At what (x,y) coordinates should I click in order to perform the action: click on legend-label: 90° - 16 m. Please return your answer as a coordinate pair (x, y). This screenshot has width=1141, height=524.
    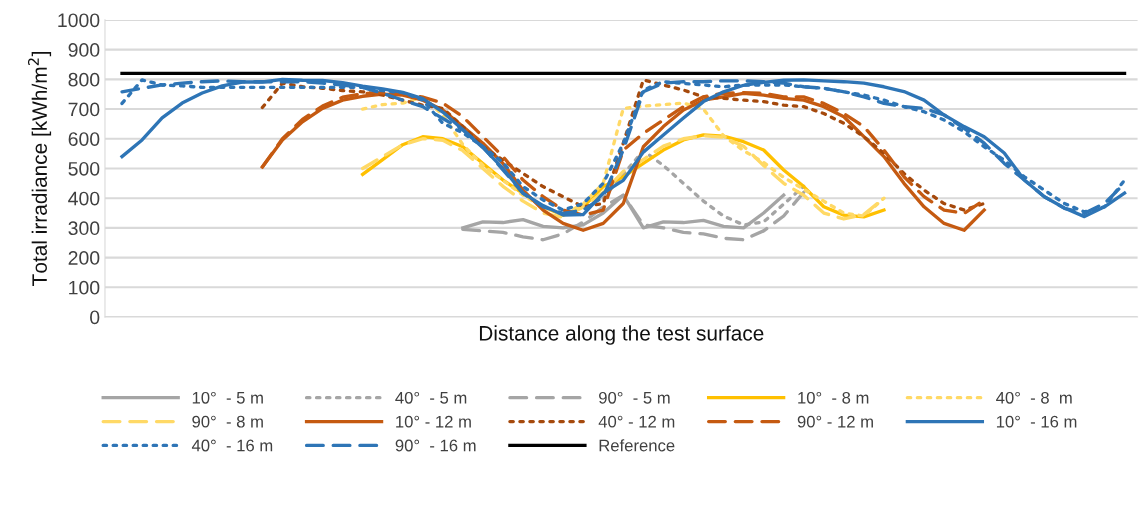
    Looking at the image, I should click on (435, 445).